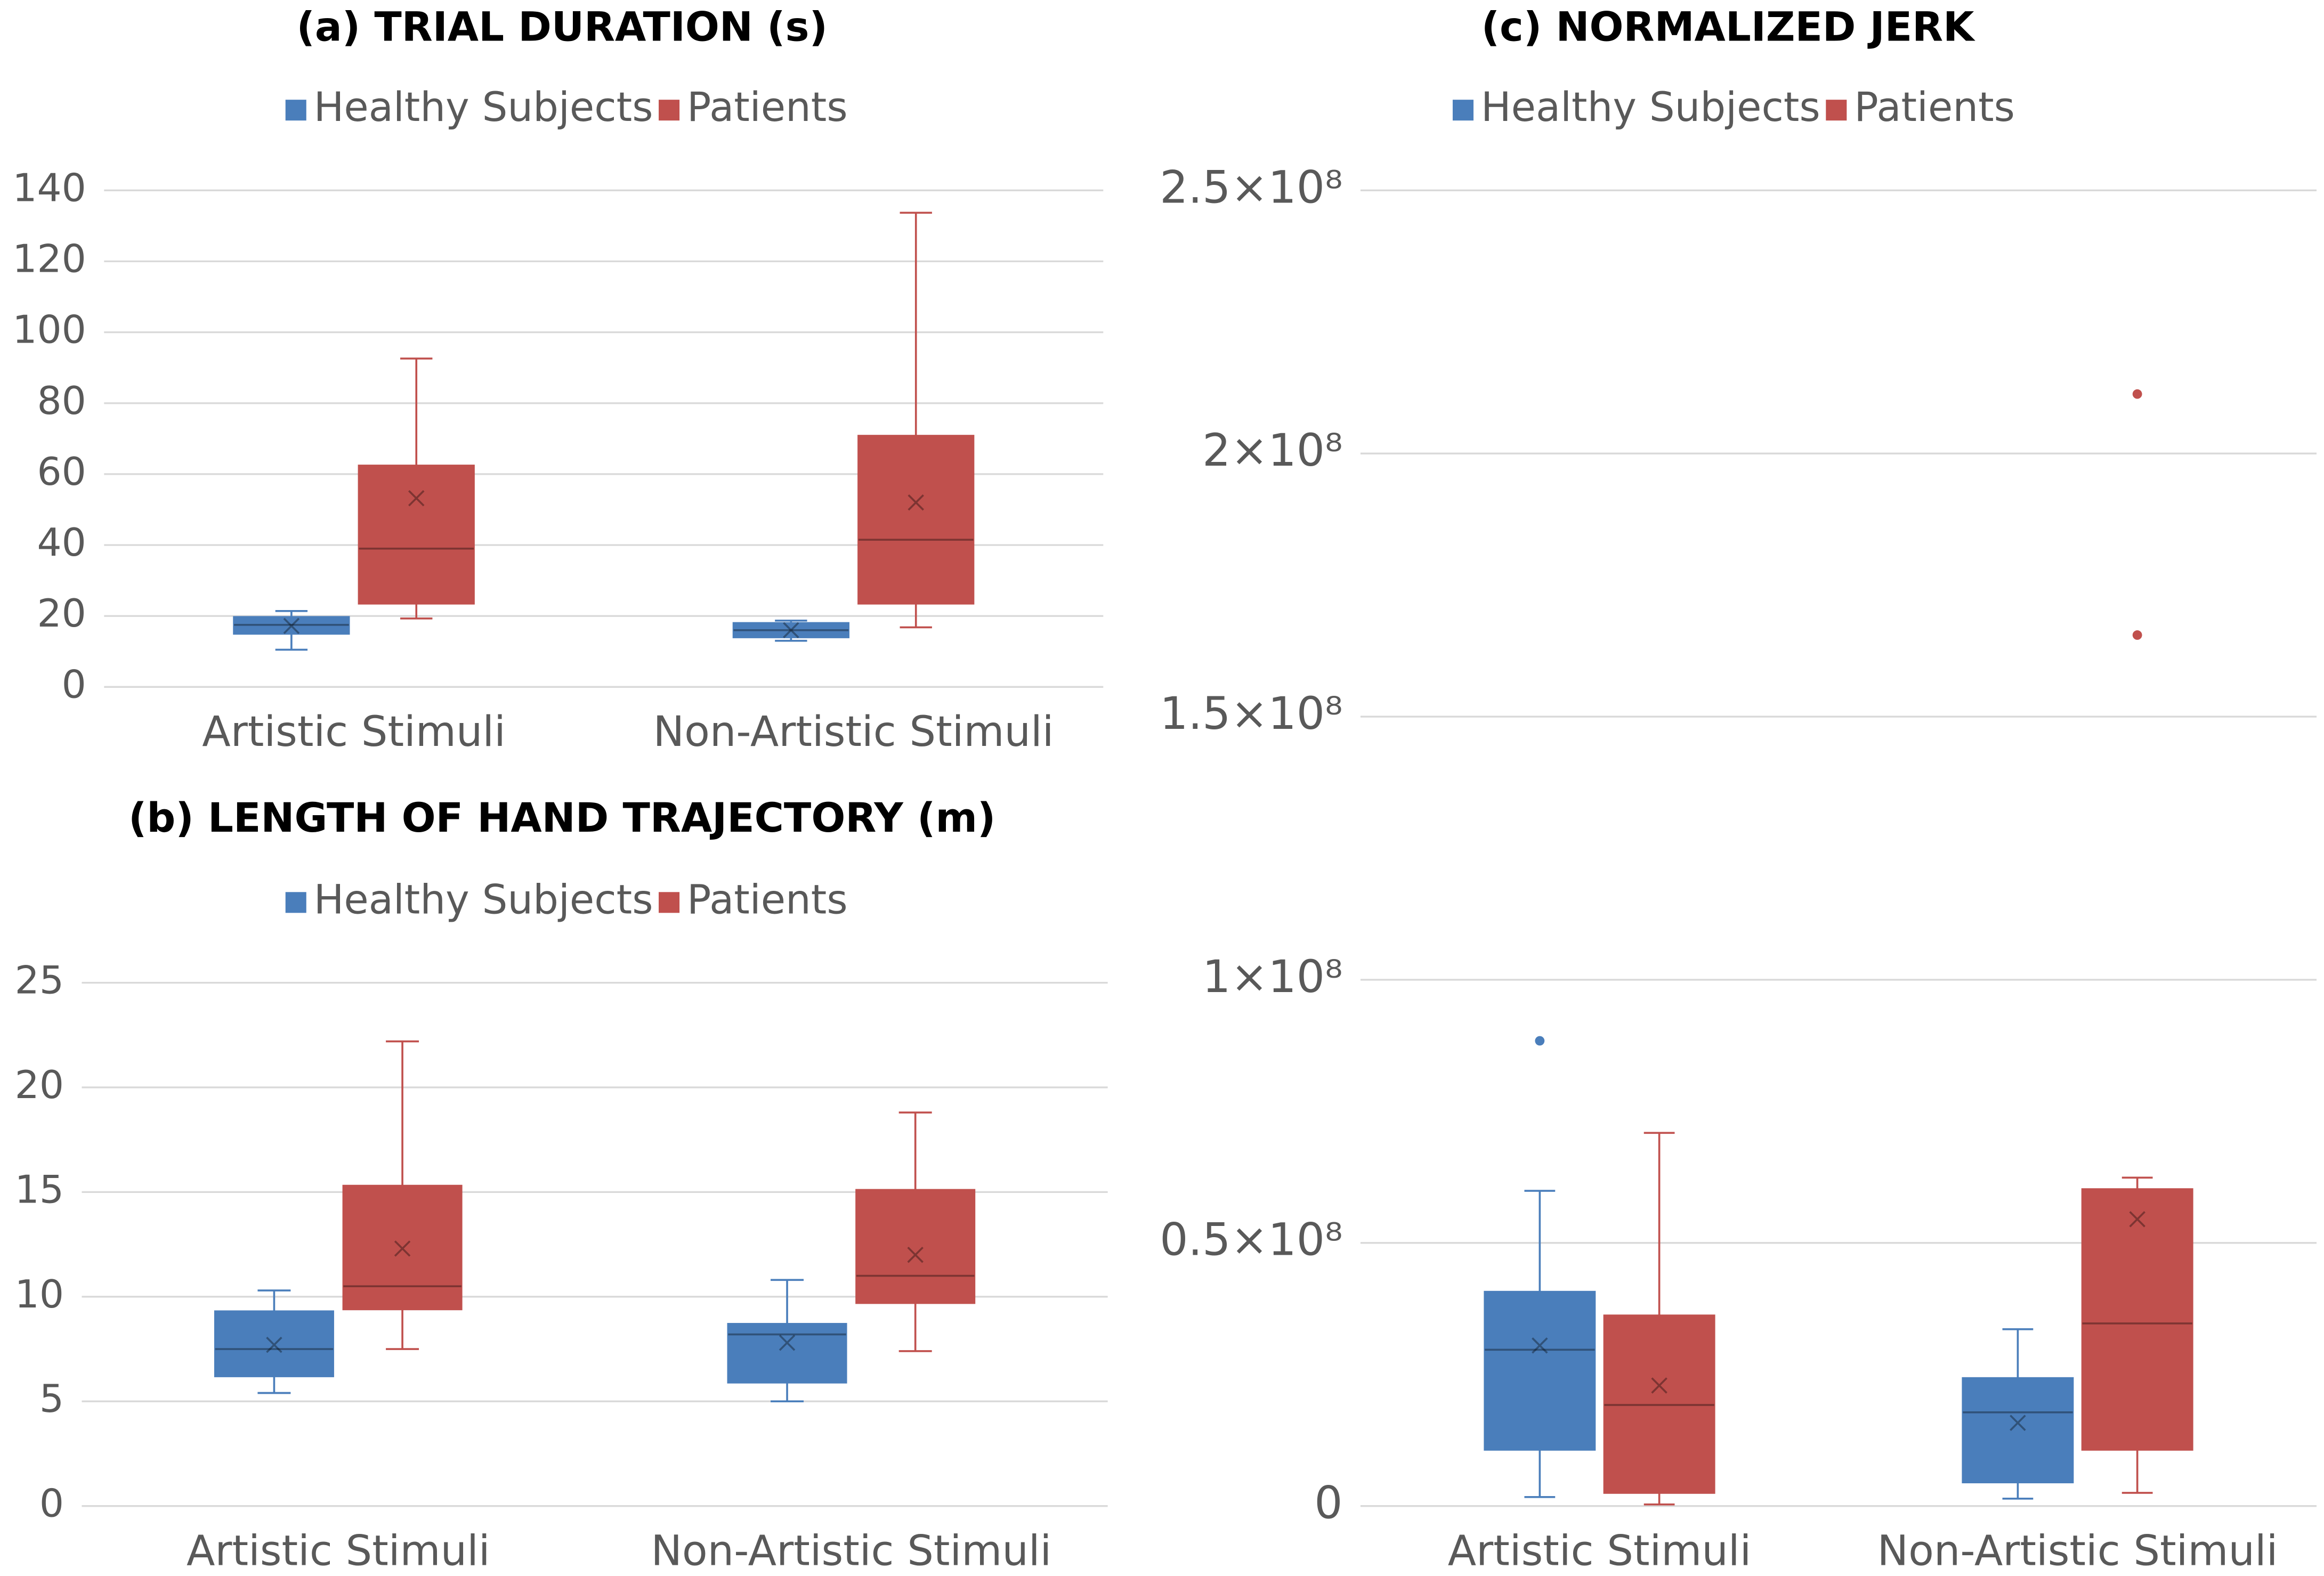 The height and width of the screenshot is (1576, 2324). Describe the element at coordinates (561, 28) in the screenshot. I see `chart-title: (a) TRIAL DURATION (s)` at that location.